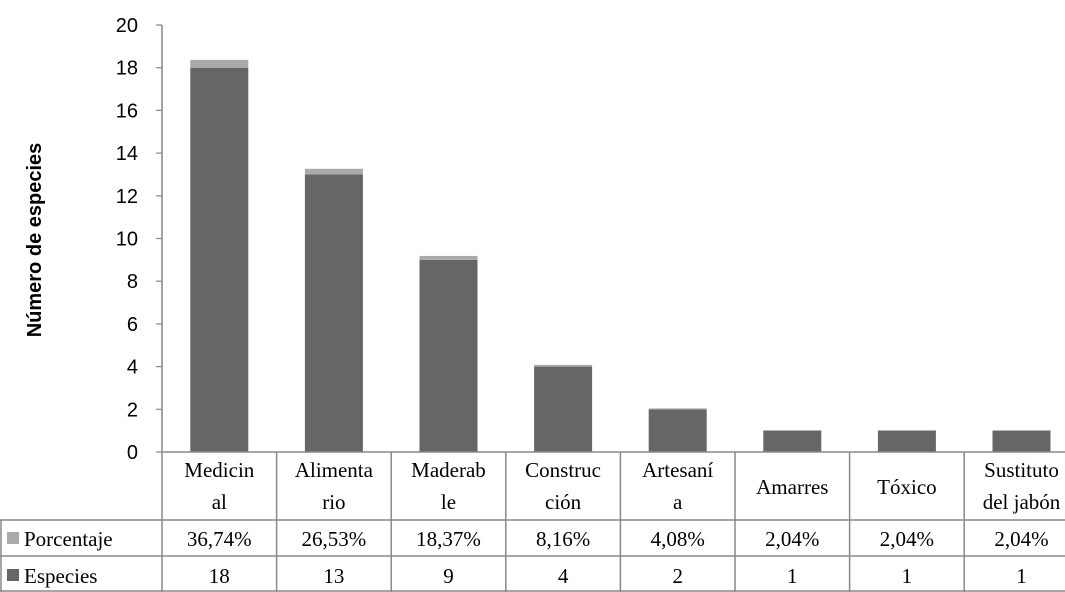 The height and width of the screenshot is (592, 1065). I want to click on y-tick-label: 14, so click(127, 154).